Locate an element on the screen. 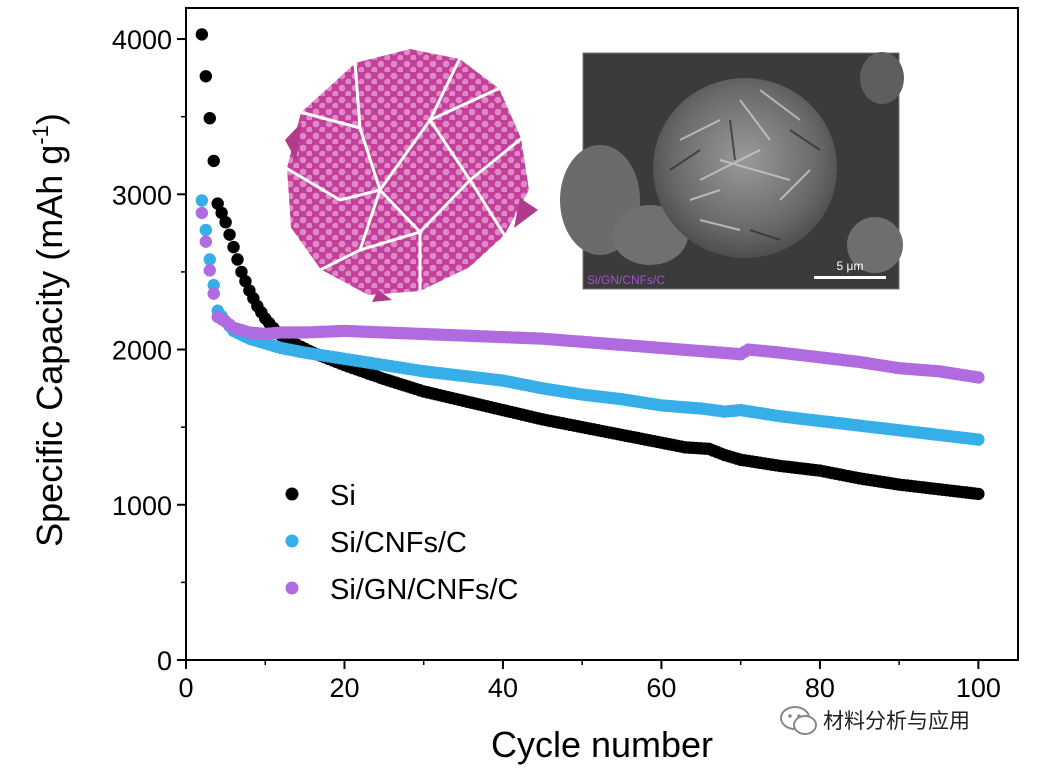 The width and height of the screenshot is (1046, 770). y-axis: 0 1000 2000 3000 4000 is located at coordinates (149, 350).